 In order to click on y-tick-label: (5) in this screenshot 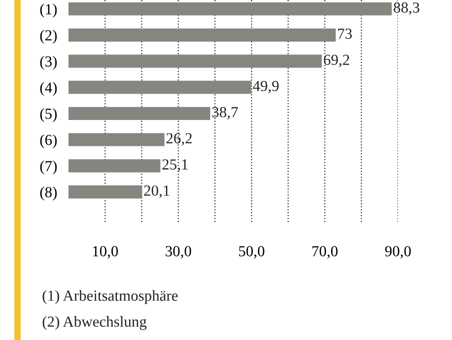, I will do `click(48, 115)`.